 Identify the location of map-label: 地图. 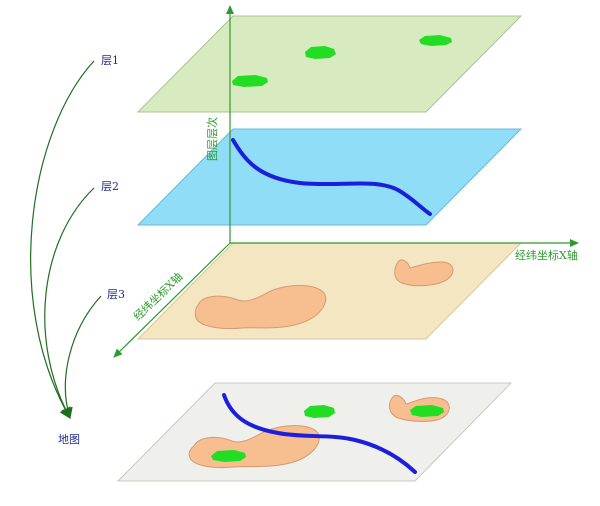
(69, 439).